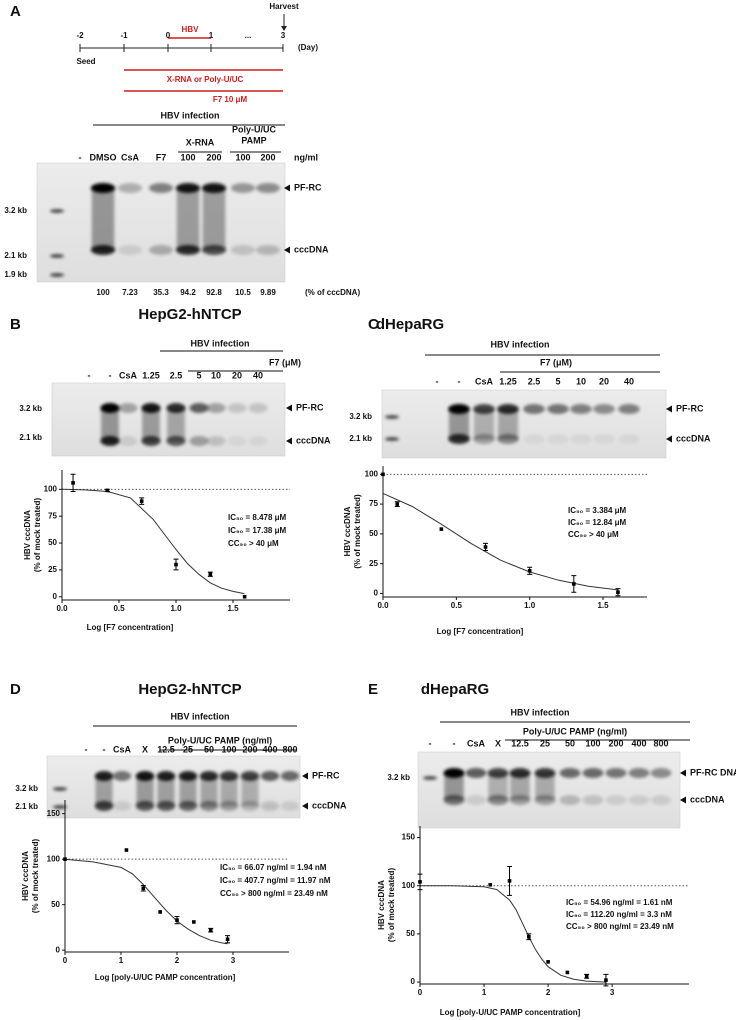  What do you see at coordinates (273, 867) in the screenshot?
I see `annotation: IC₅₀ = 66.07 ng/ml = 1.94 nM` at bounding box center [273, 867].